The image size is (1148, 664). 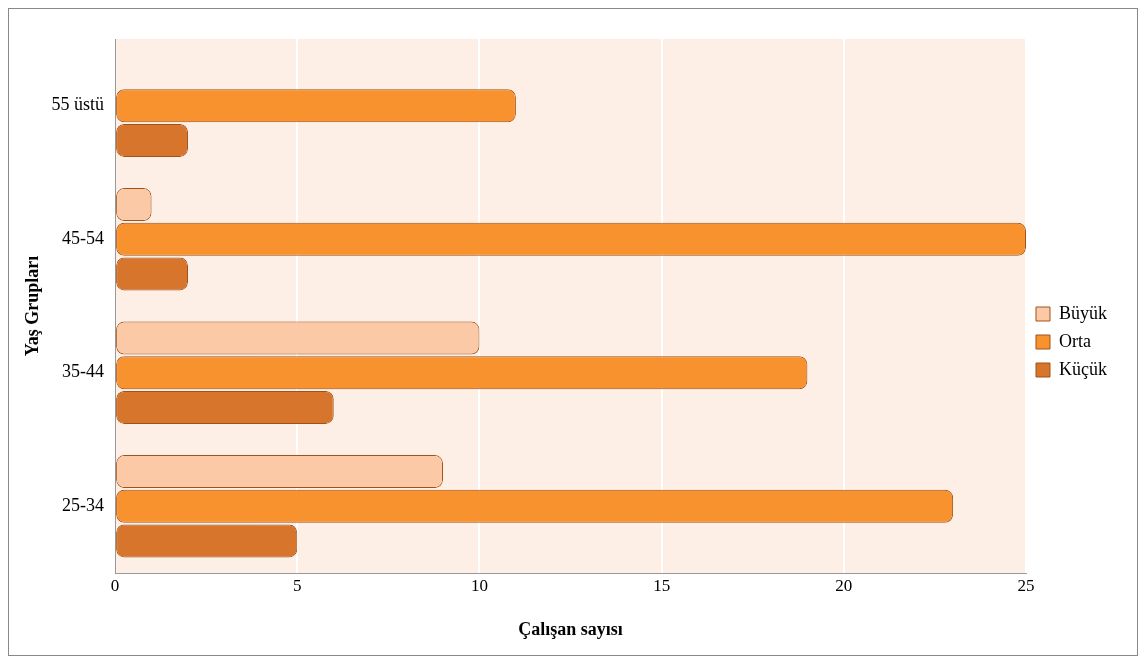 I want to click on y-axis-title: Yaş Grupları, so click(x=32, y=306).